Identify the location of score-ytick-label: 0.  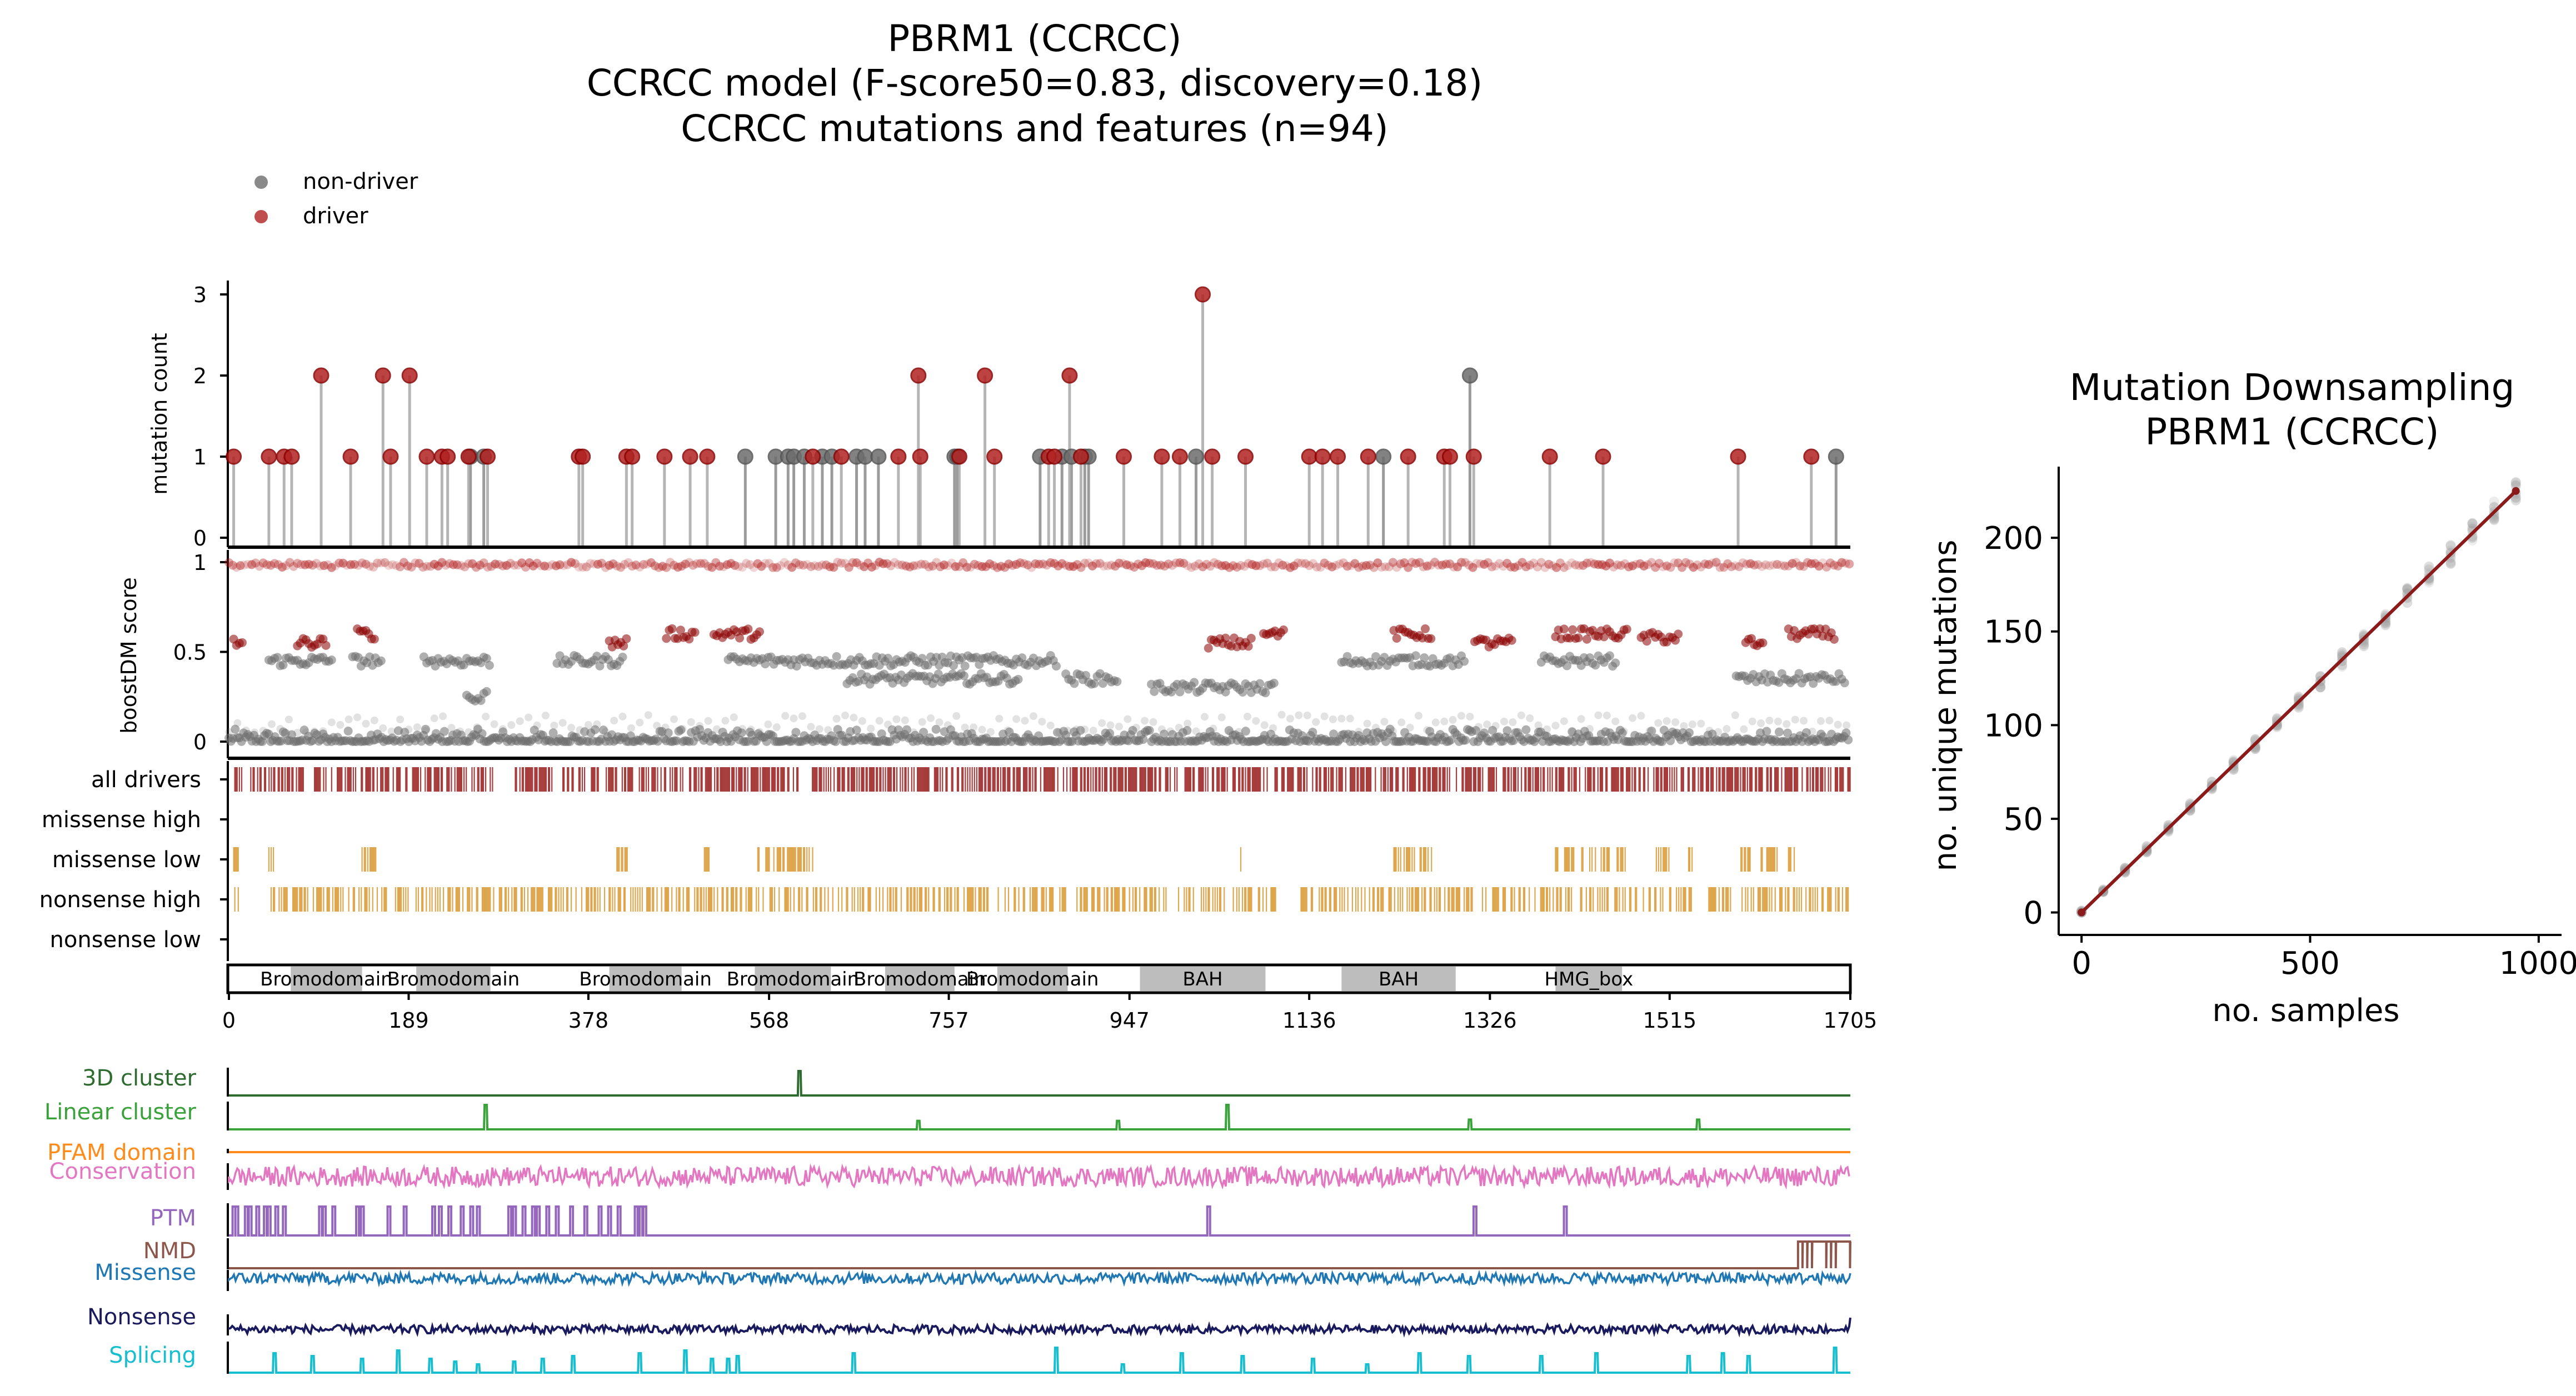
(200, 742).